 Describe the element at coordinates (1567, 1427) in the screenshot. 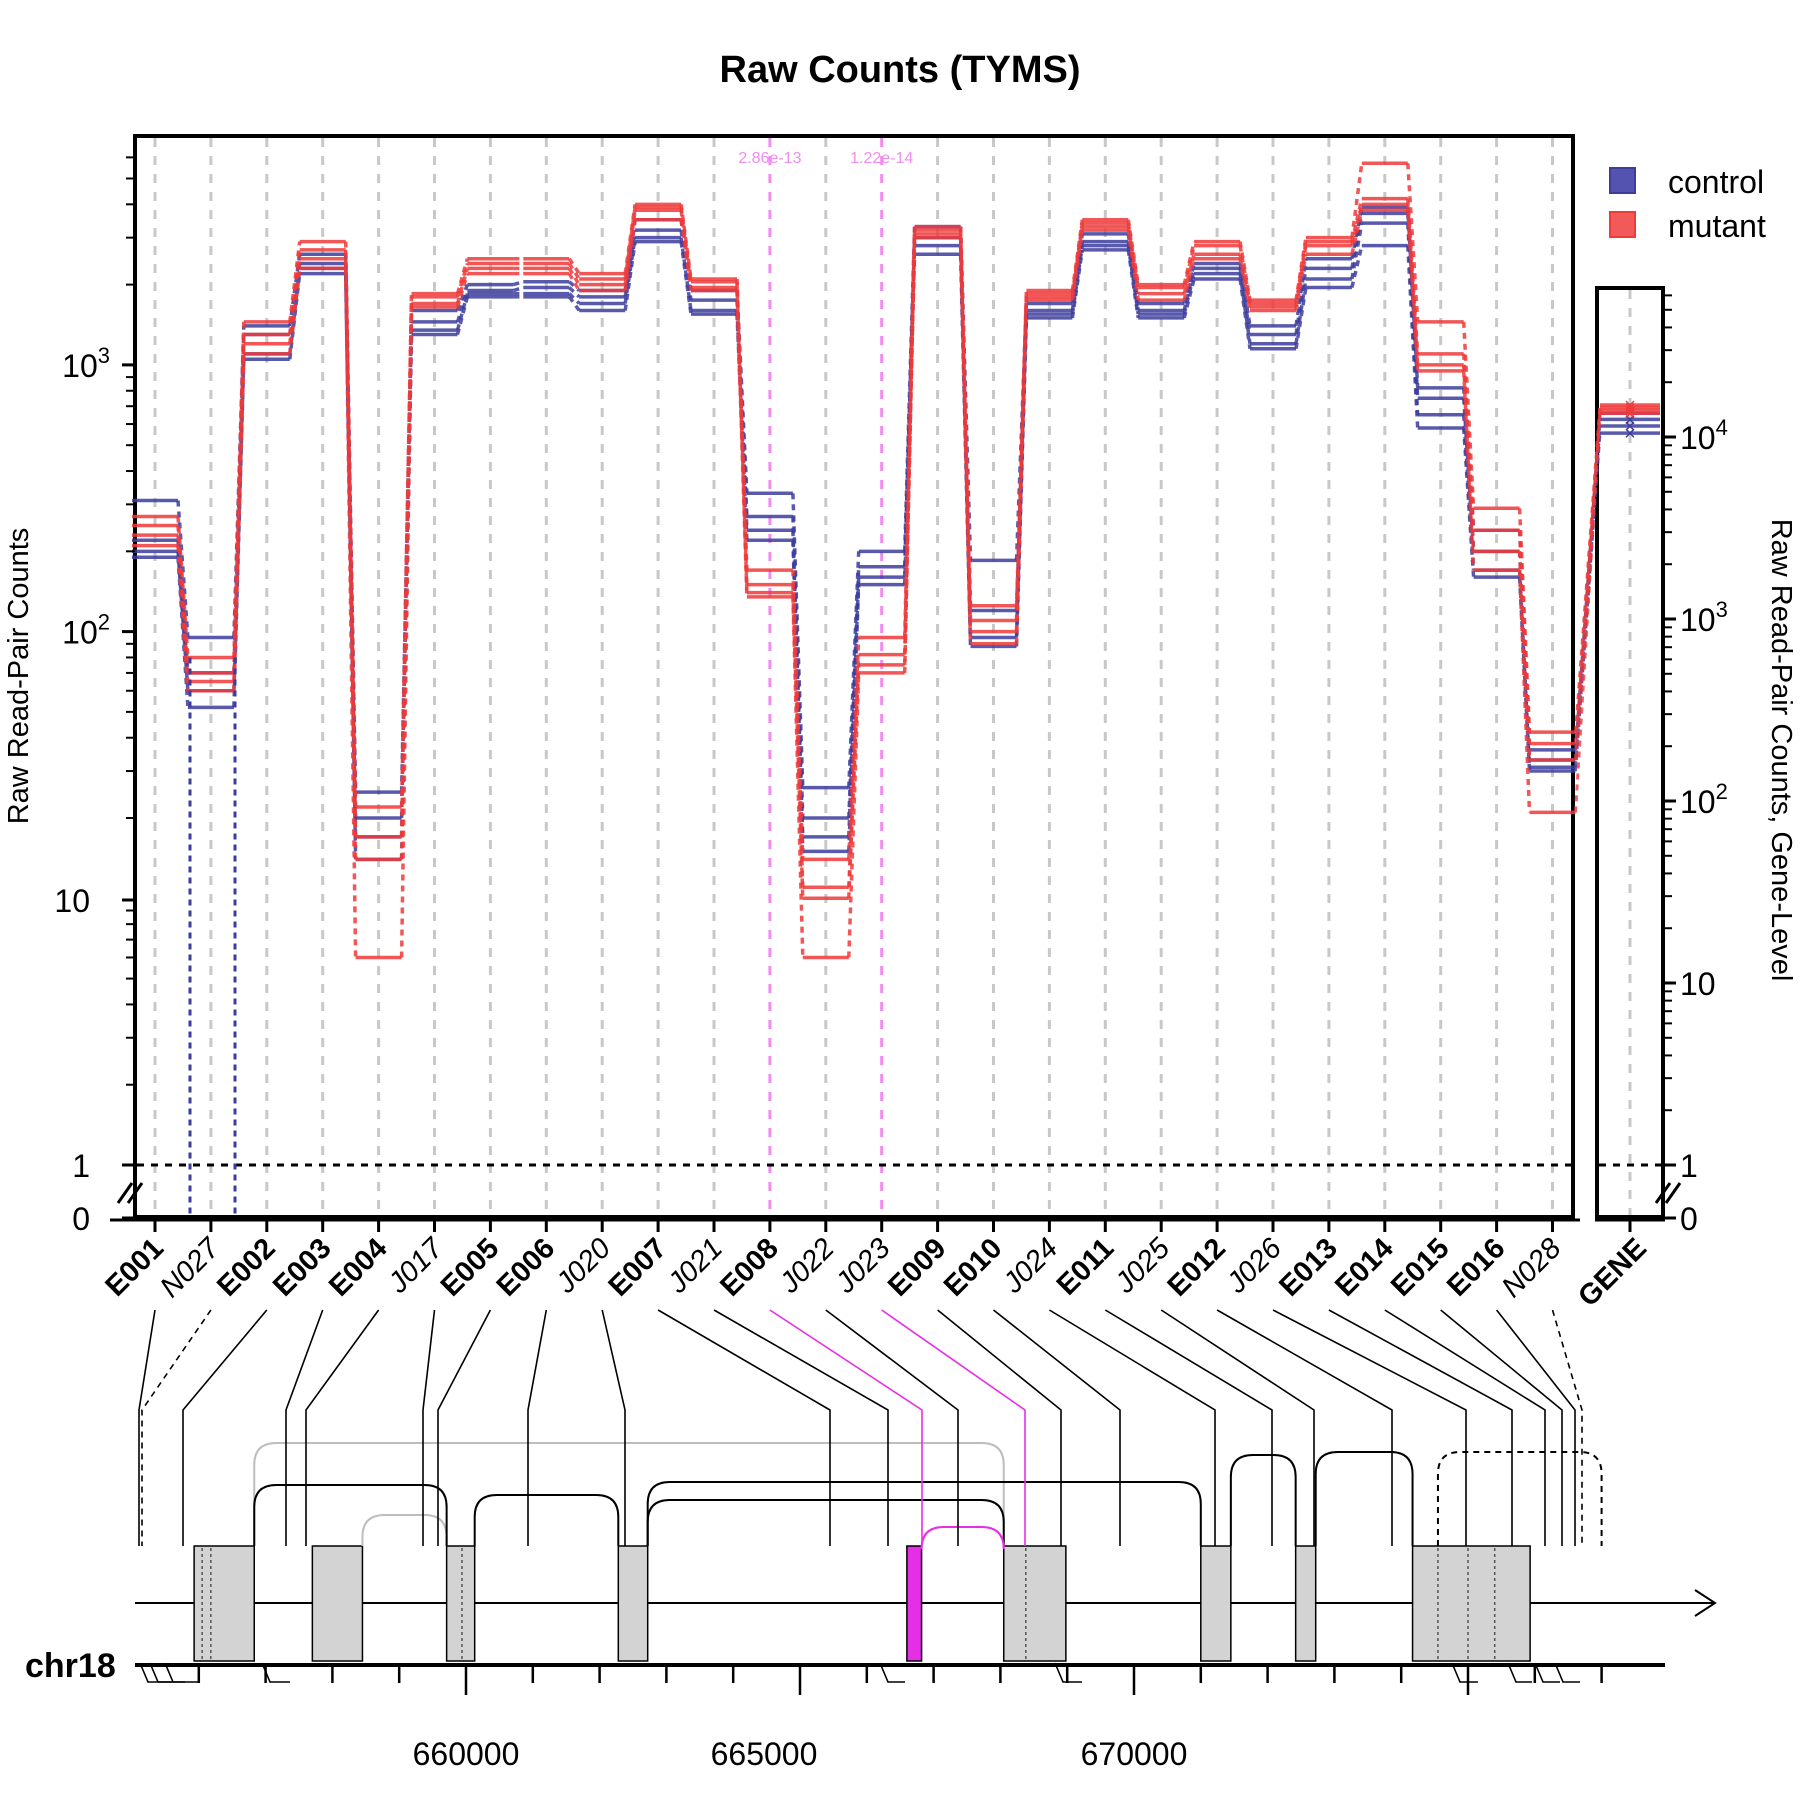

I see `feature-connector-N028` at that location.